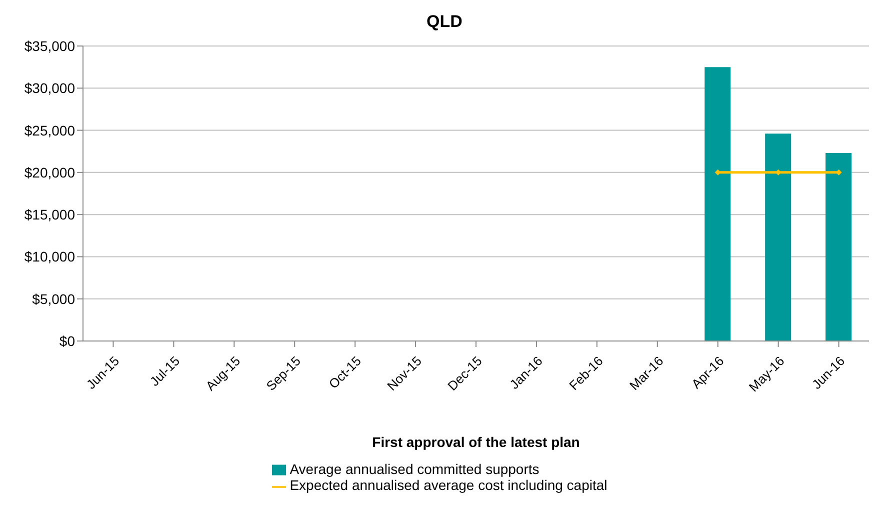 The width and height of the screenshot is (889, 521). Describe the element at coordinates (445, 22) in the screenshot. I see `chart-title: QLD` at that location.